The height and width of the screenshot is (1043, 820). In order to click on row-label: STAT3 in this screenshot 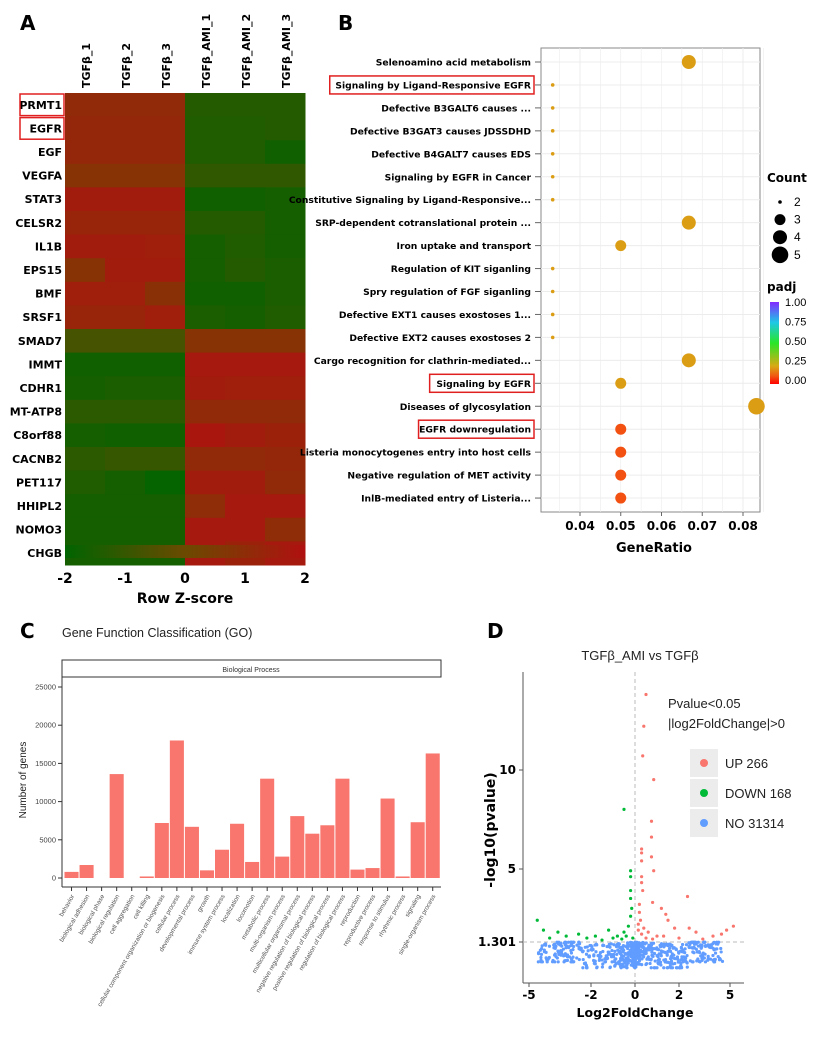, I will do `click(43, 199)`.